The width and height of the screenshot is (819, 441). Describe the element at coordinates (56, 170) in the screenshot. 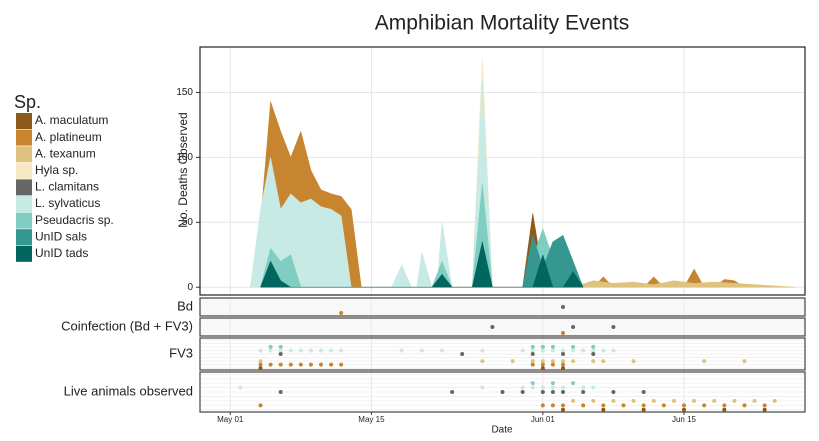

I see `legend-label: Hyla sp.` at that location.